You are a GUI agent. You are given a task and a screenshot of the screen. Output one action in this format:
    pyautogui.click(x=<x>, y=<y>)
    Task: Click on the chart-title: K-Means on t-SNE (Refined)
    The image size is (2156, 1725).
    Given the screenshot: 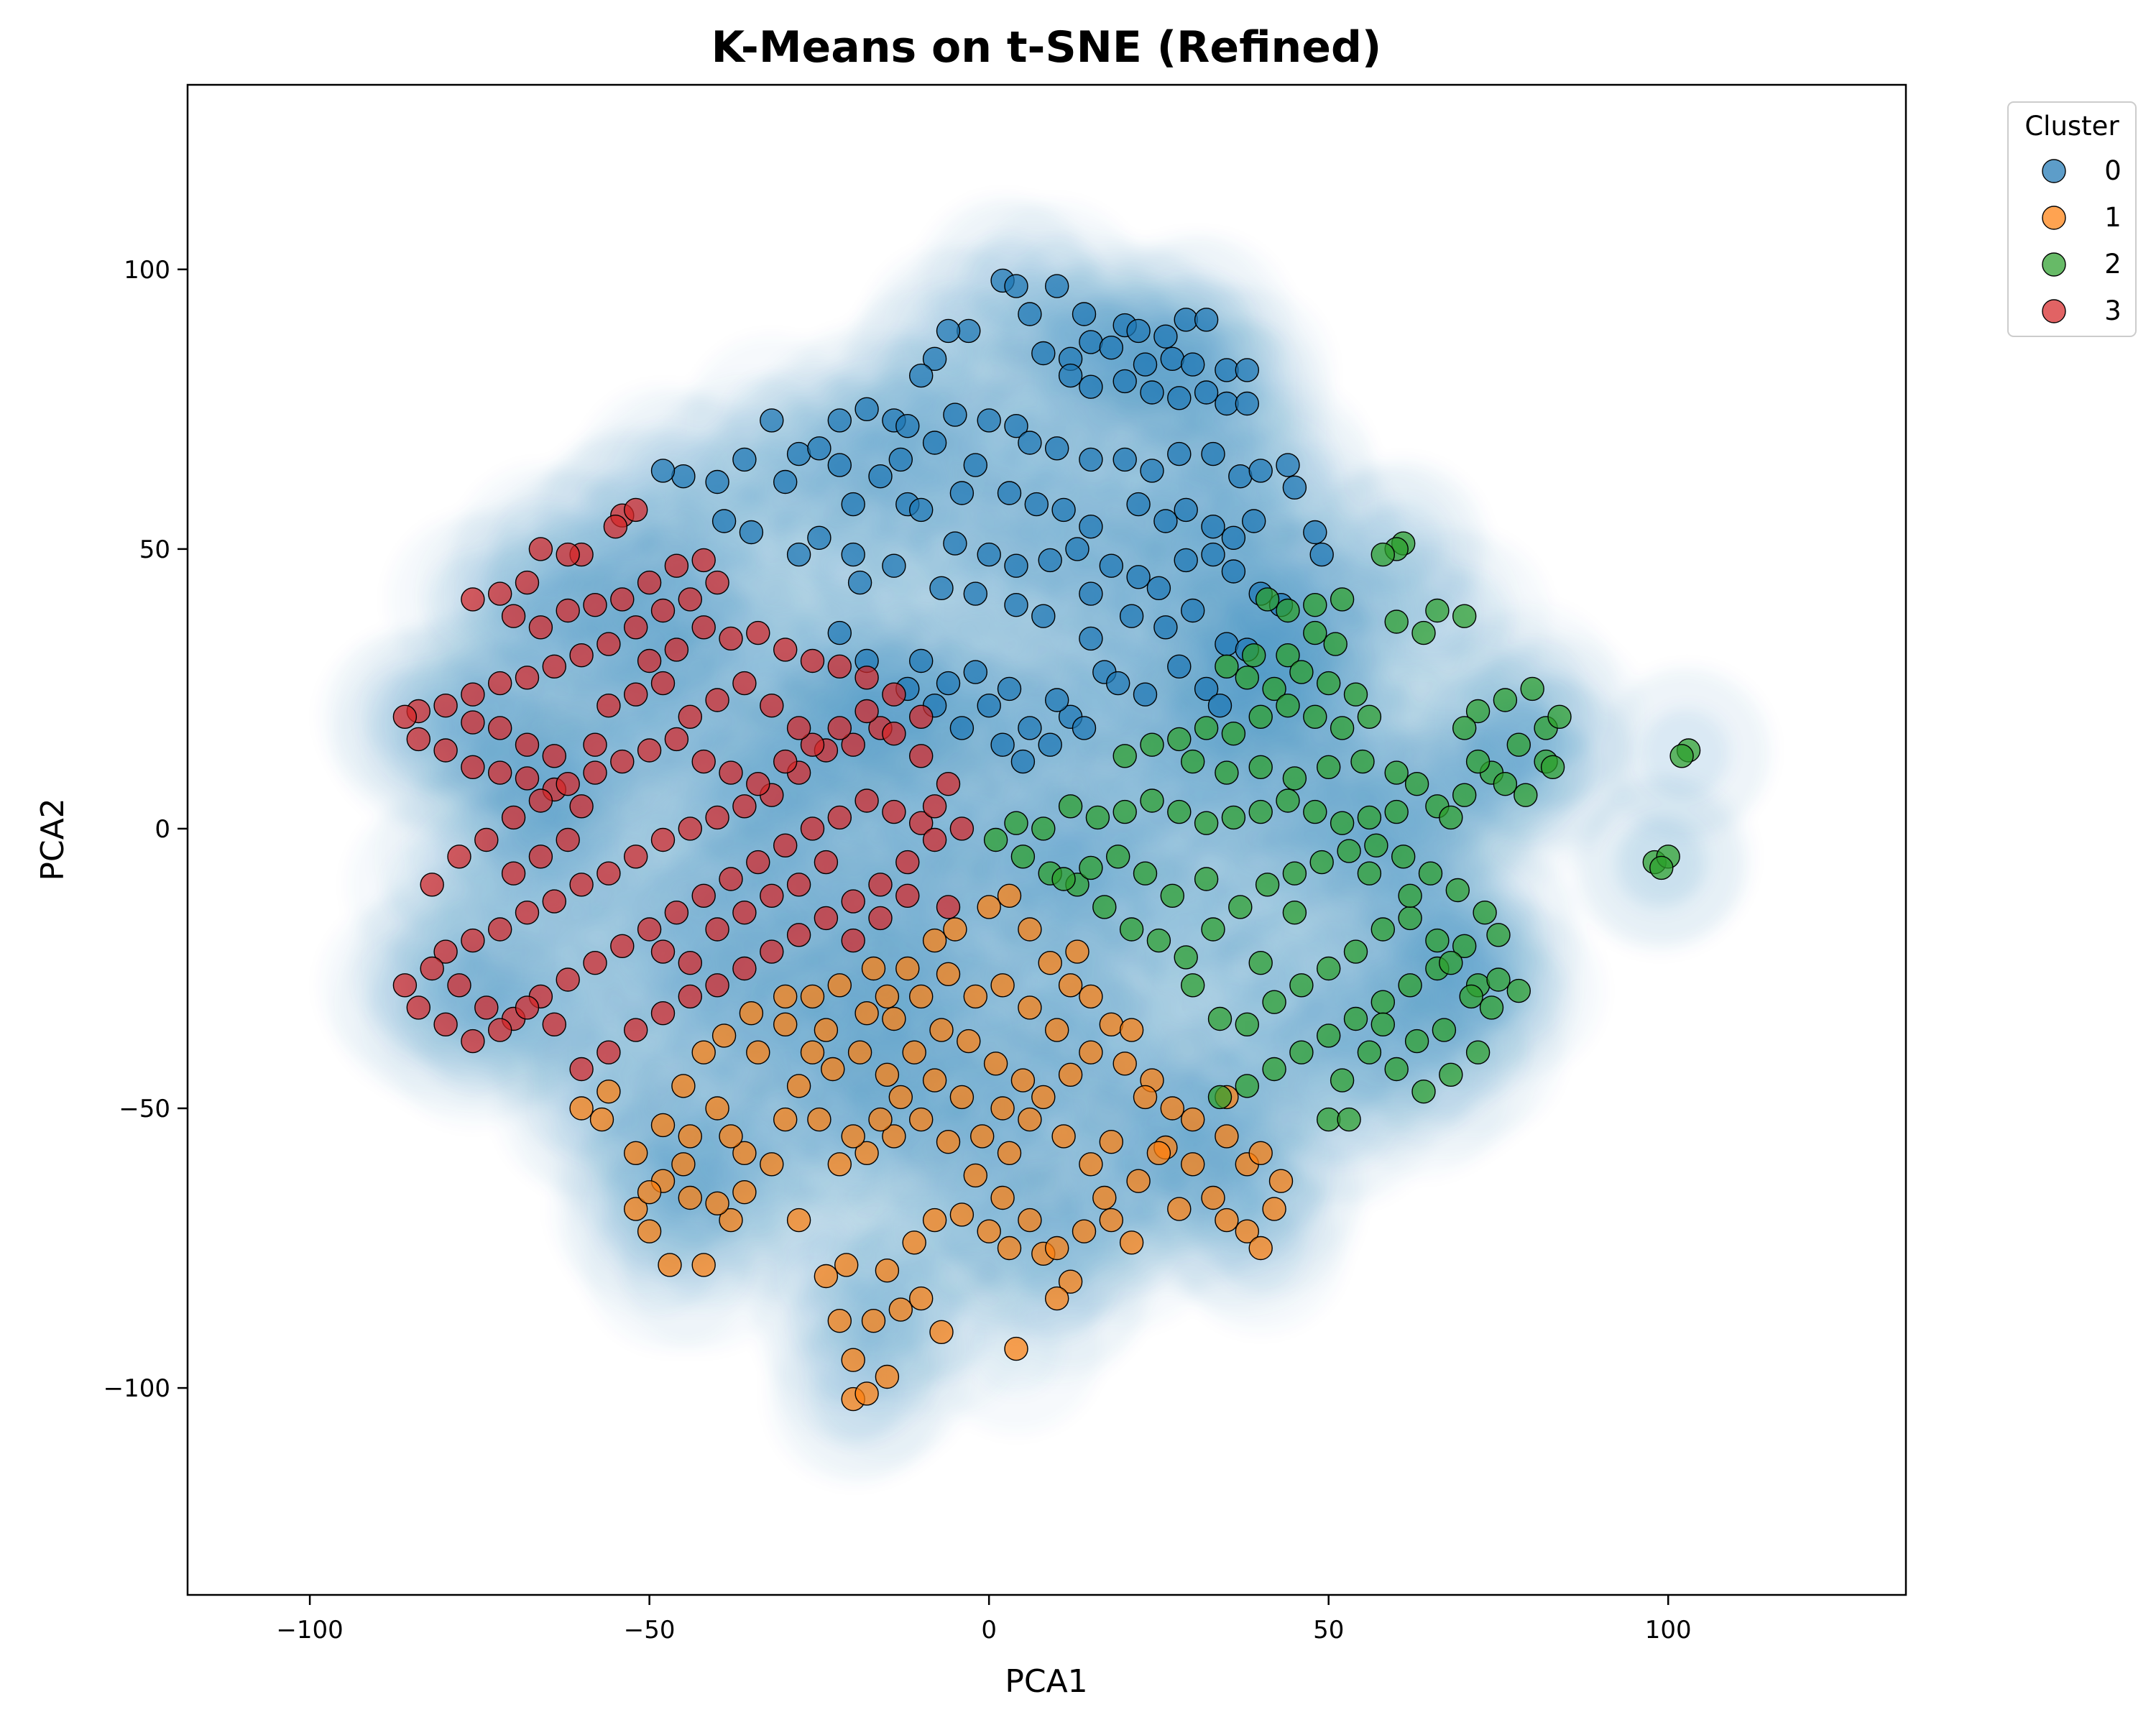 What is the action you would take?
    pyautogui.click(x=1046, y=47)
    